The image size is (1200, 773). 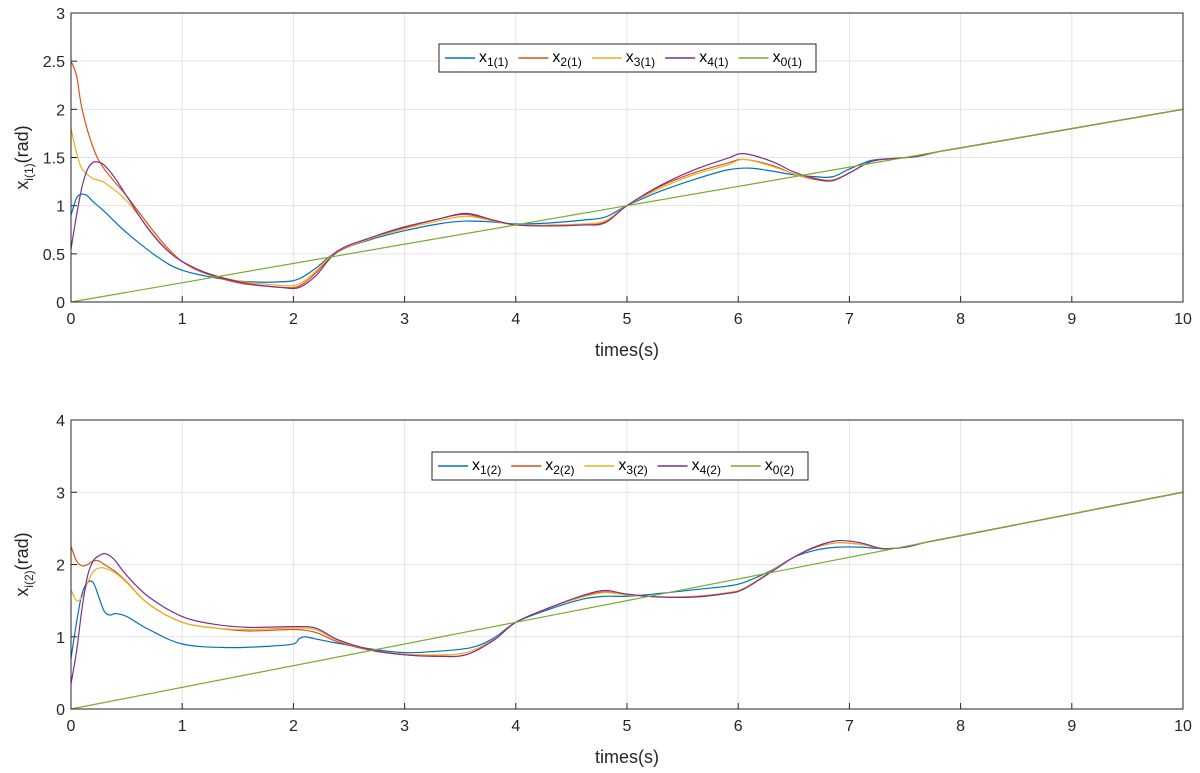 I want to click on legend-entry: x4(1), so click(x=713, y=59).